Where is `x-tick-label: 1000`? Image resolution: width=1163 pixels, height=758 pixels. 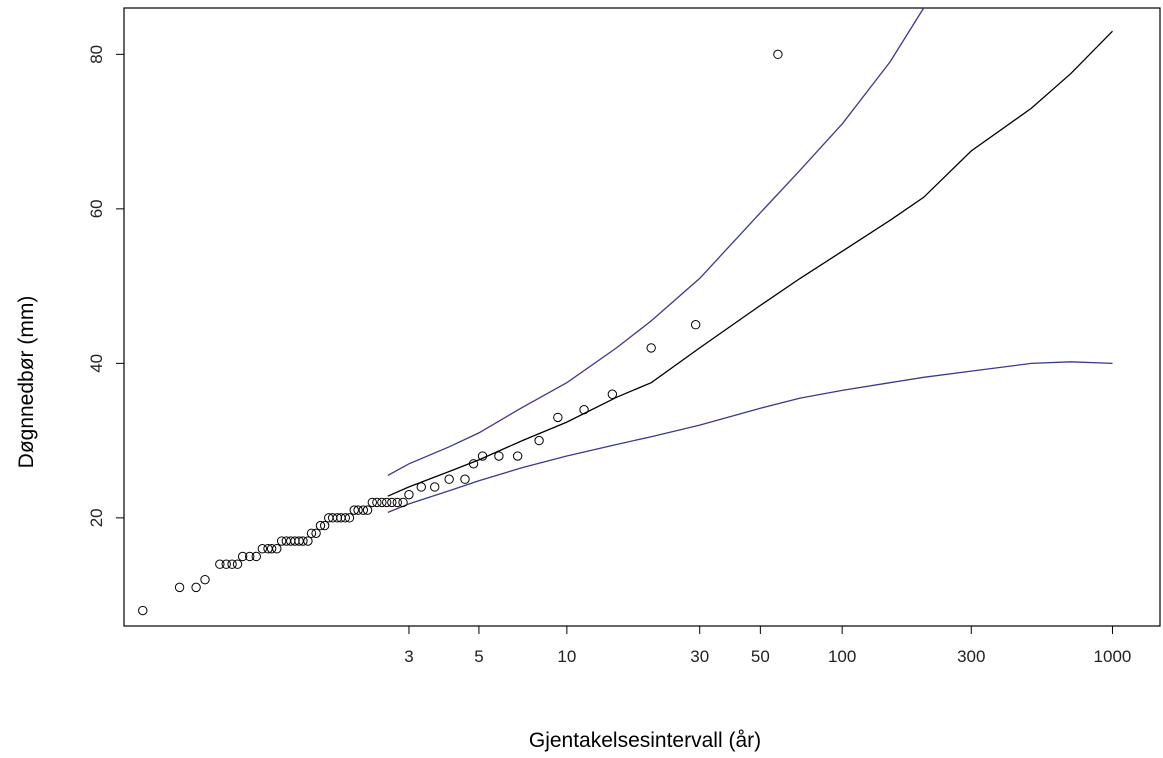 x-tick-label: 1000 is located at coordinates (1113, 656).